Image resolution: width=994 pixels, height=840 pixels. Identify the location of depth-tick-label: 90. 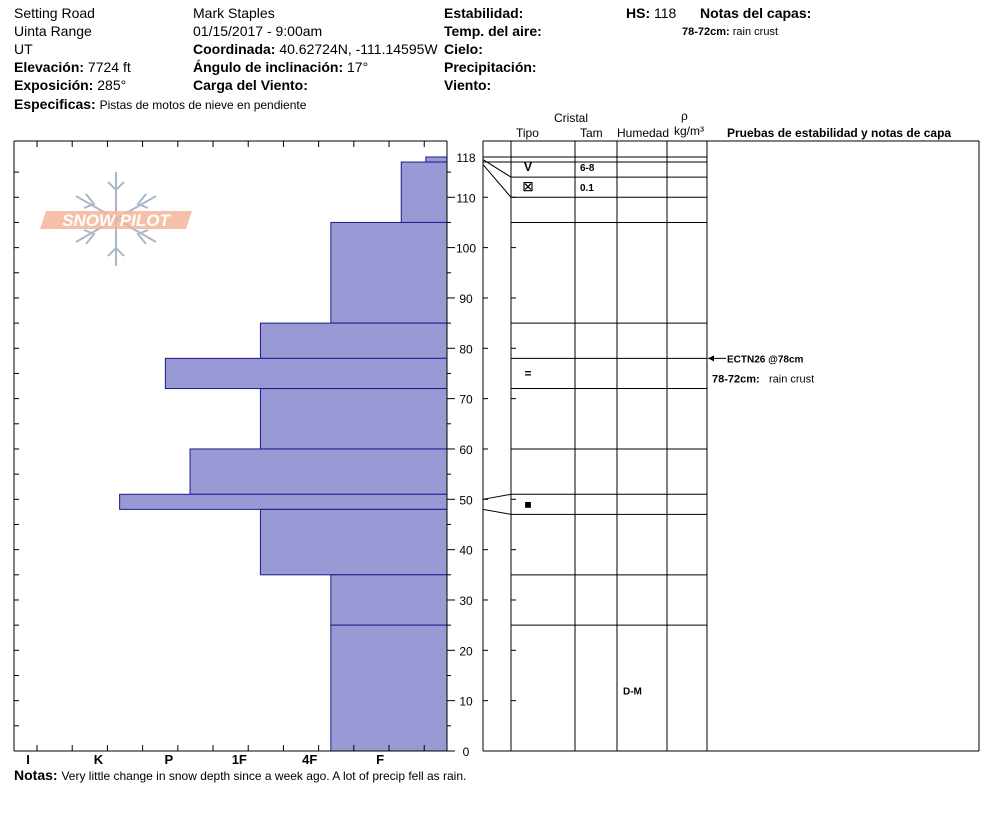
(466, 299).